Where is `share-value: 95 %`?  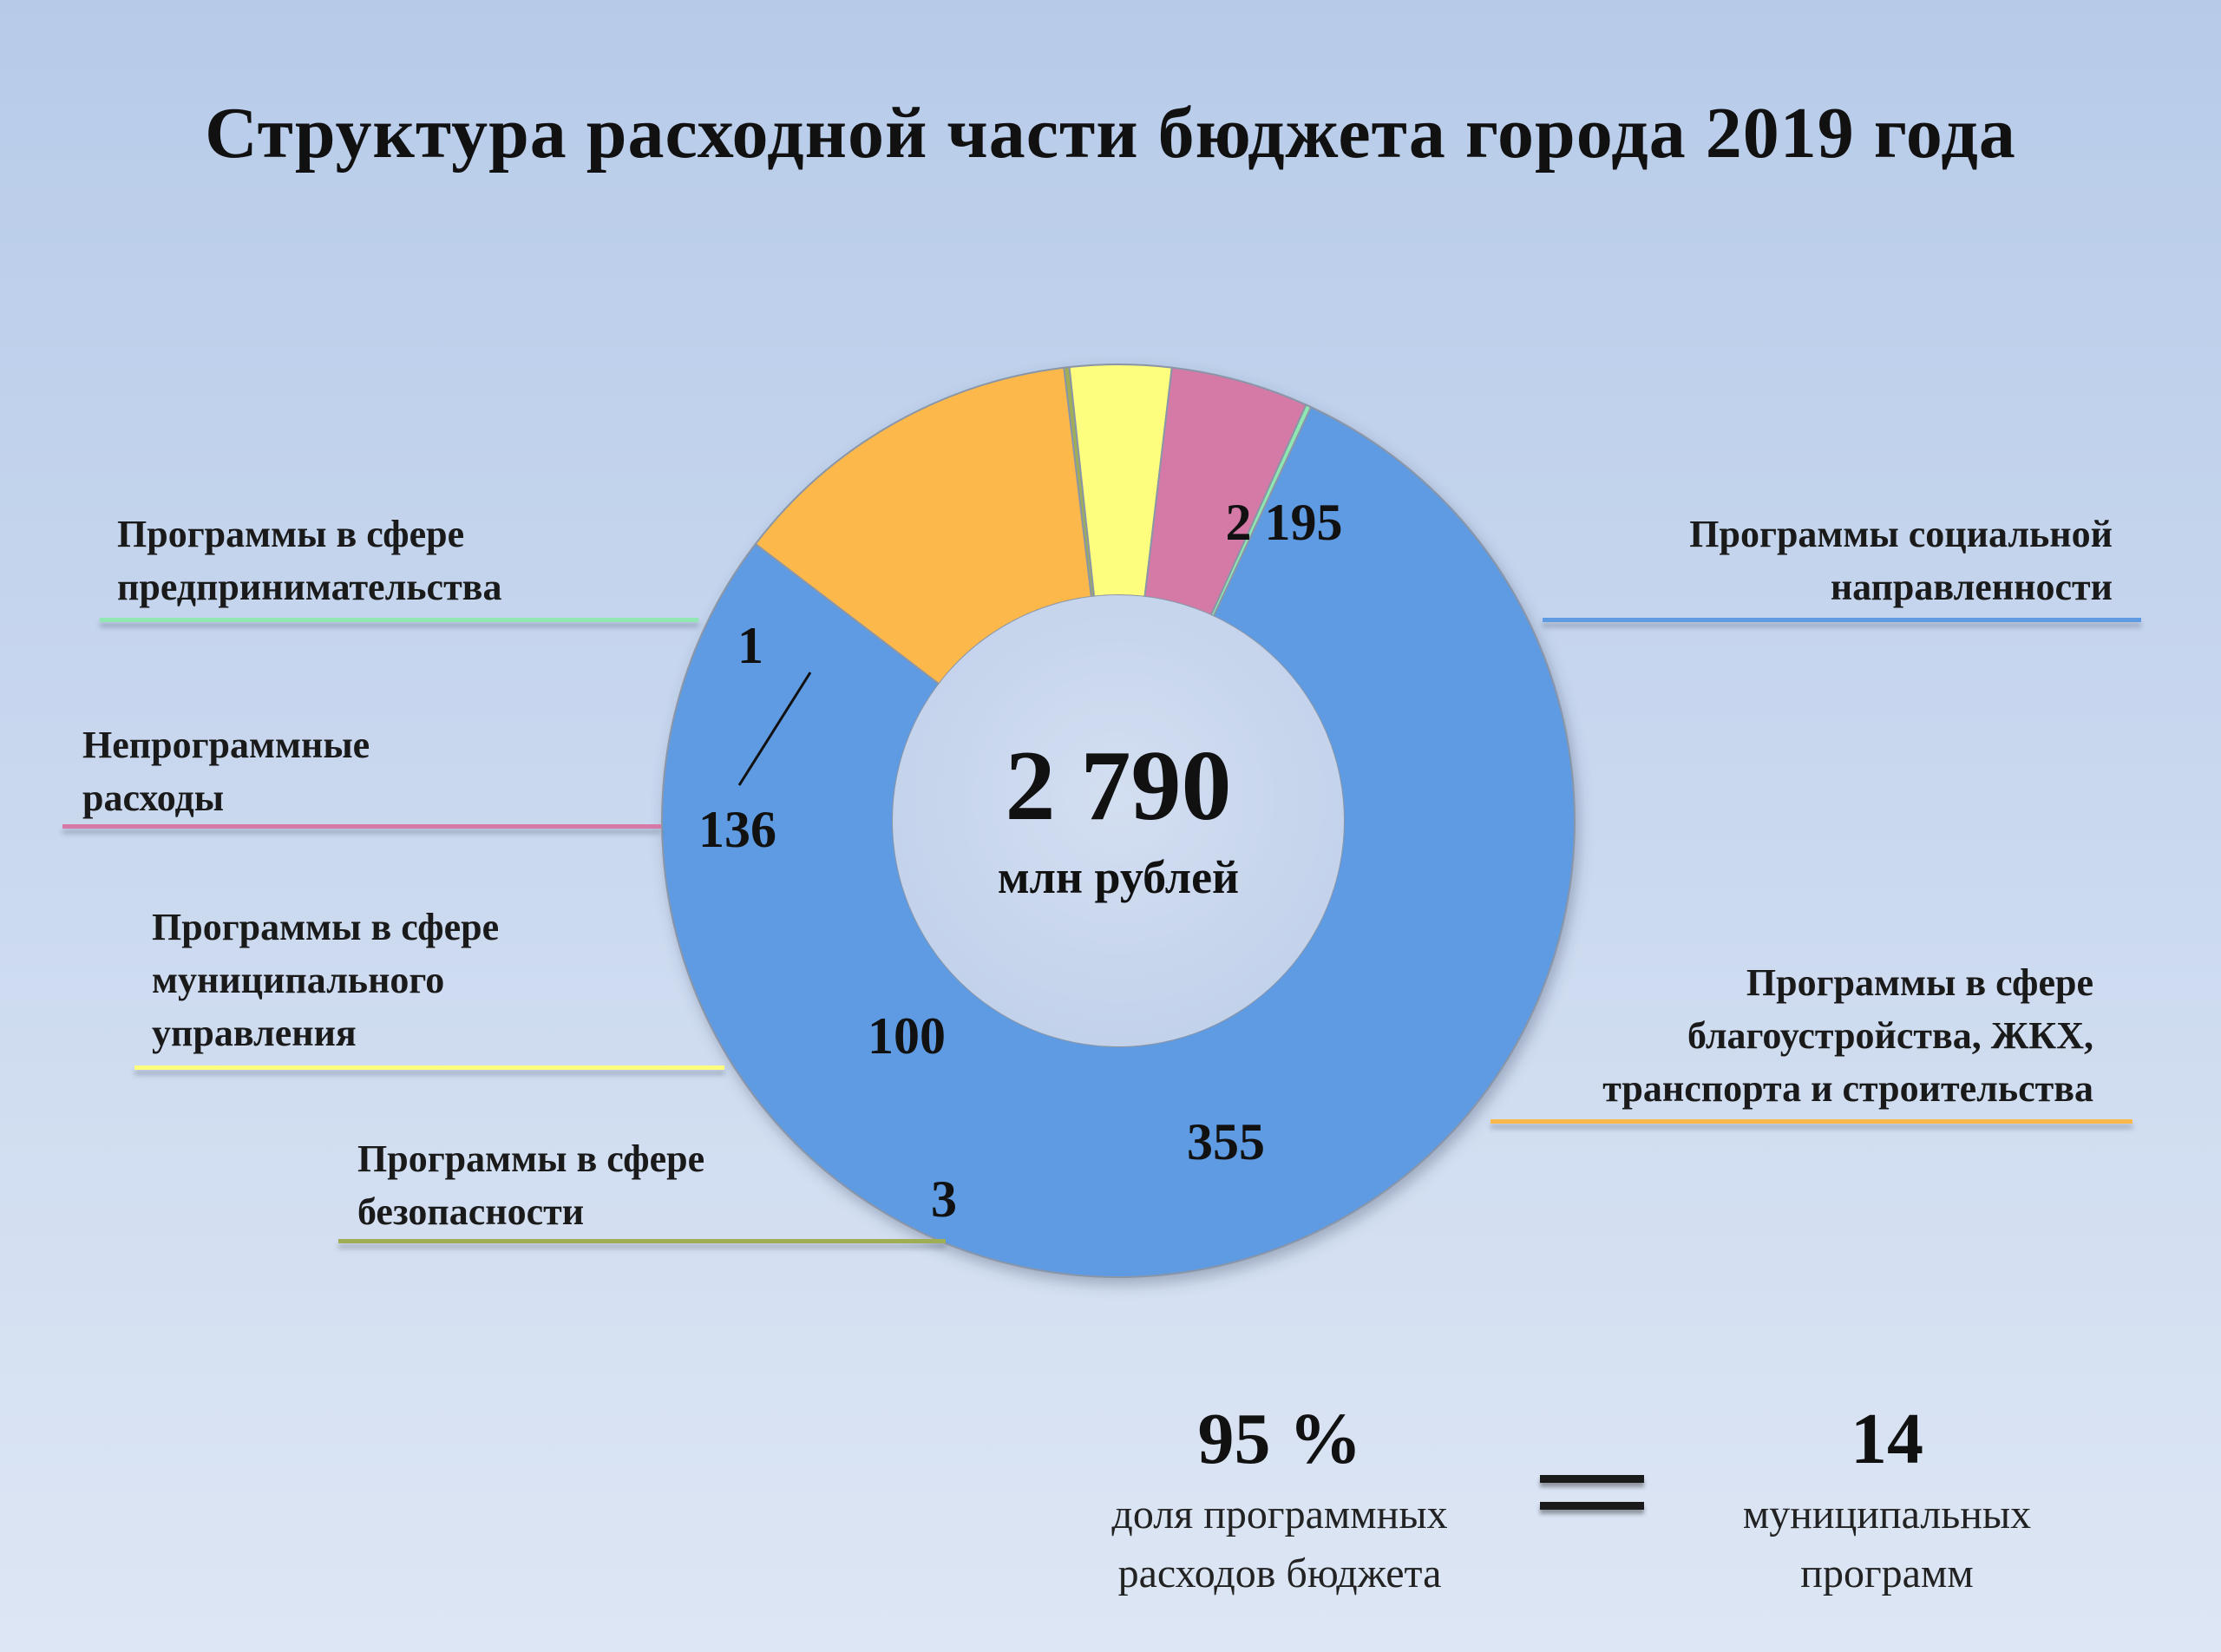
share-value: 95 % is located at coordinates (1279, 1439).